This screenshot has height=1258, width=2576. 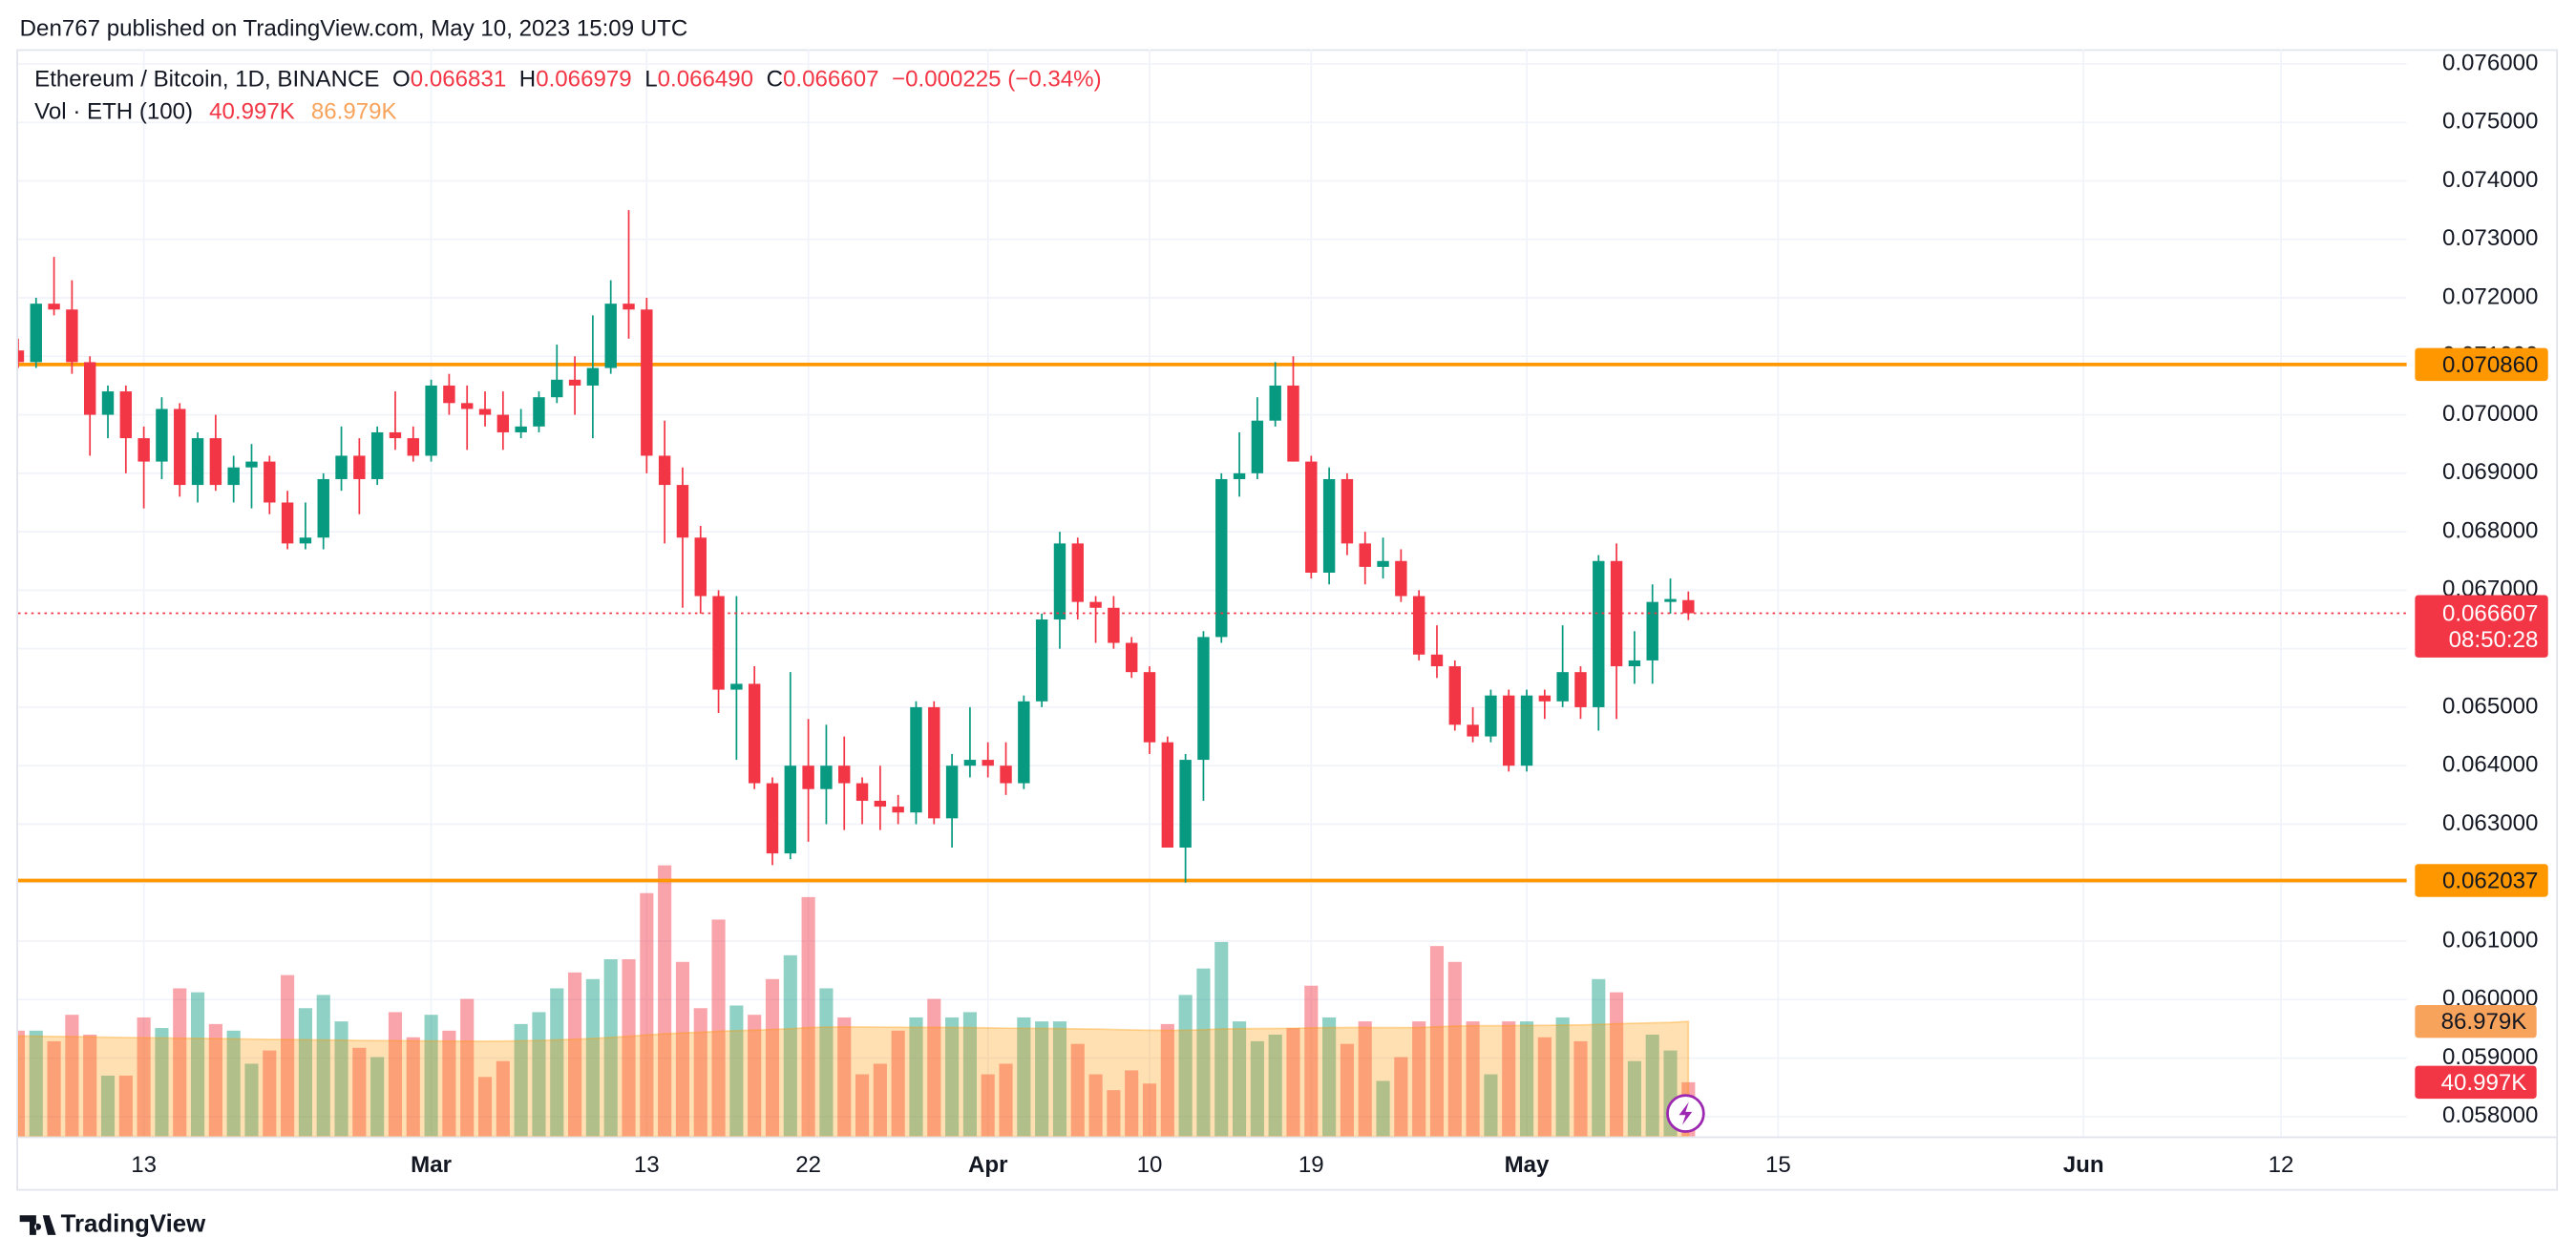 I want to click on replay-icon, so click(x=1685, y=1113).